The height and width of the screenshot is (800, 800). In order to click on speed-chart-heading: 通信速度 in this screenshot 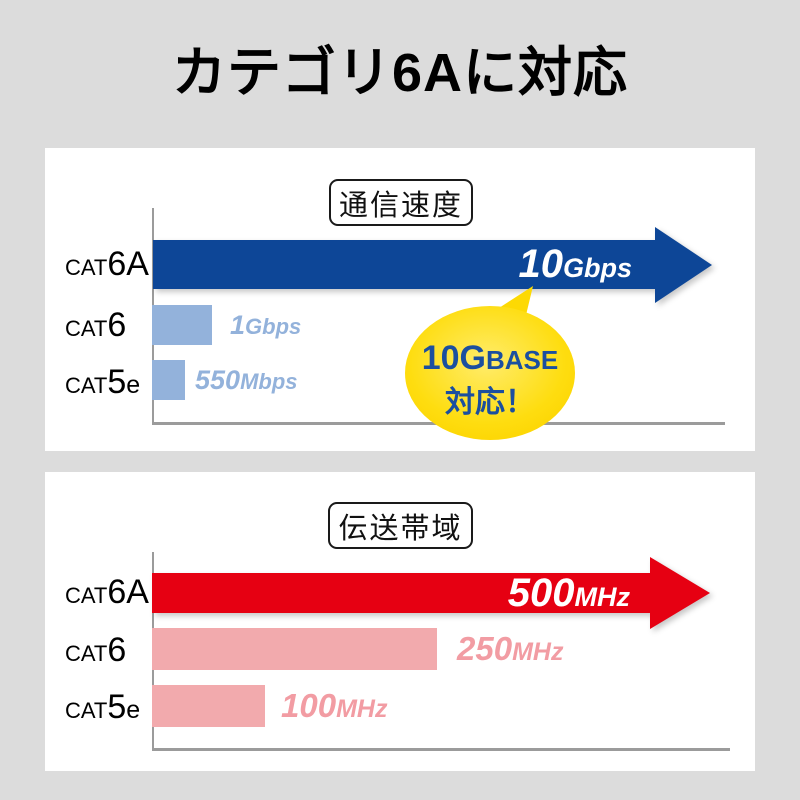, I will do `click(401, 202)`.